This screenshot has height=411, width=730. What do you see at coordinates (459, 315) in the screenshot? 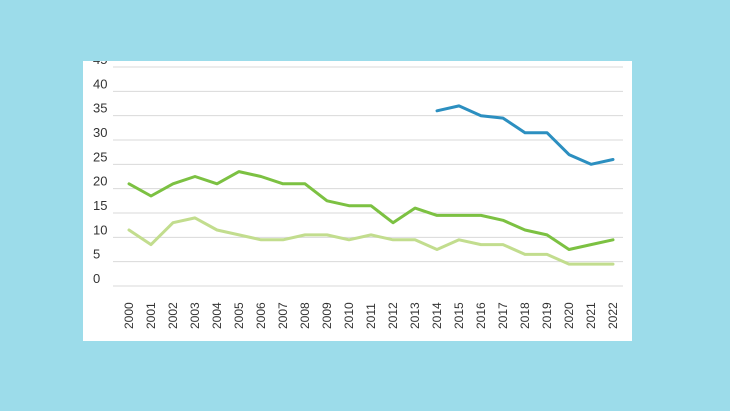
I see `x-tick-label: 2015` at bounding box center [459, 315].